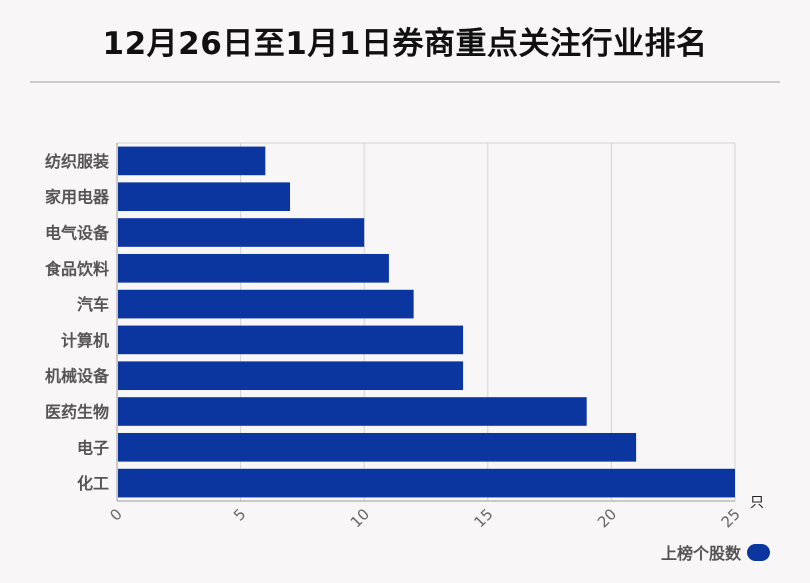  What do you see at coordinates (77, 412) in the screenshot?
I see `category-label: 医药生物` at bounding box center [77, 412].